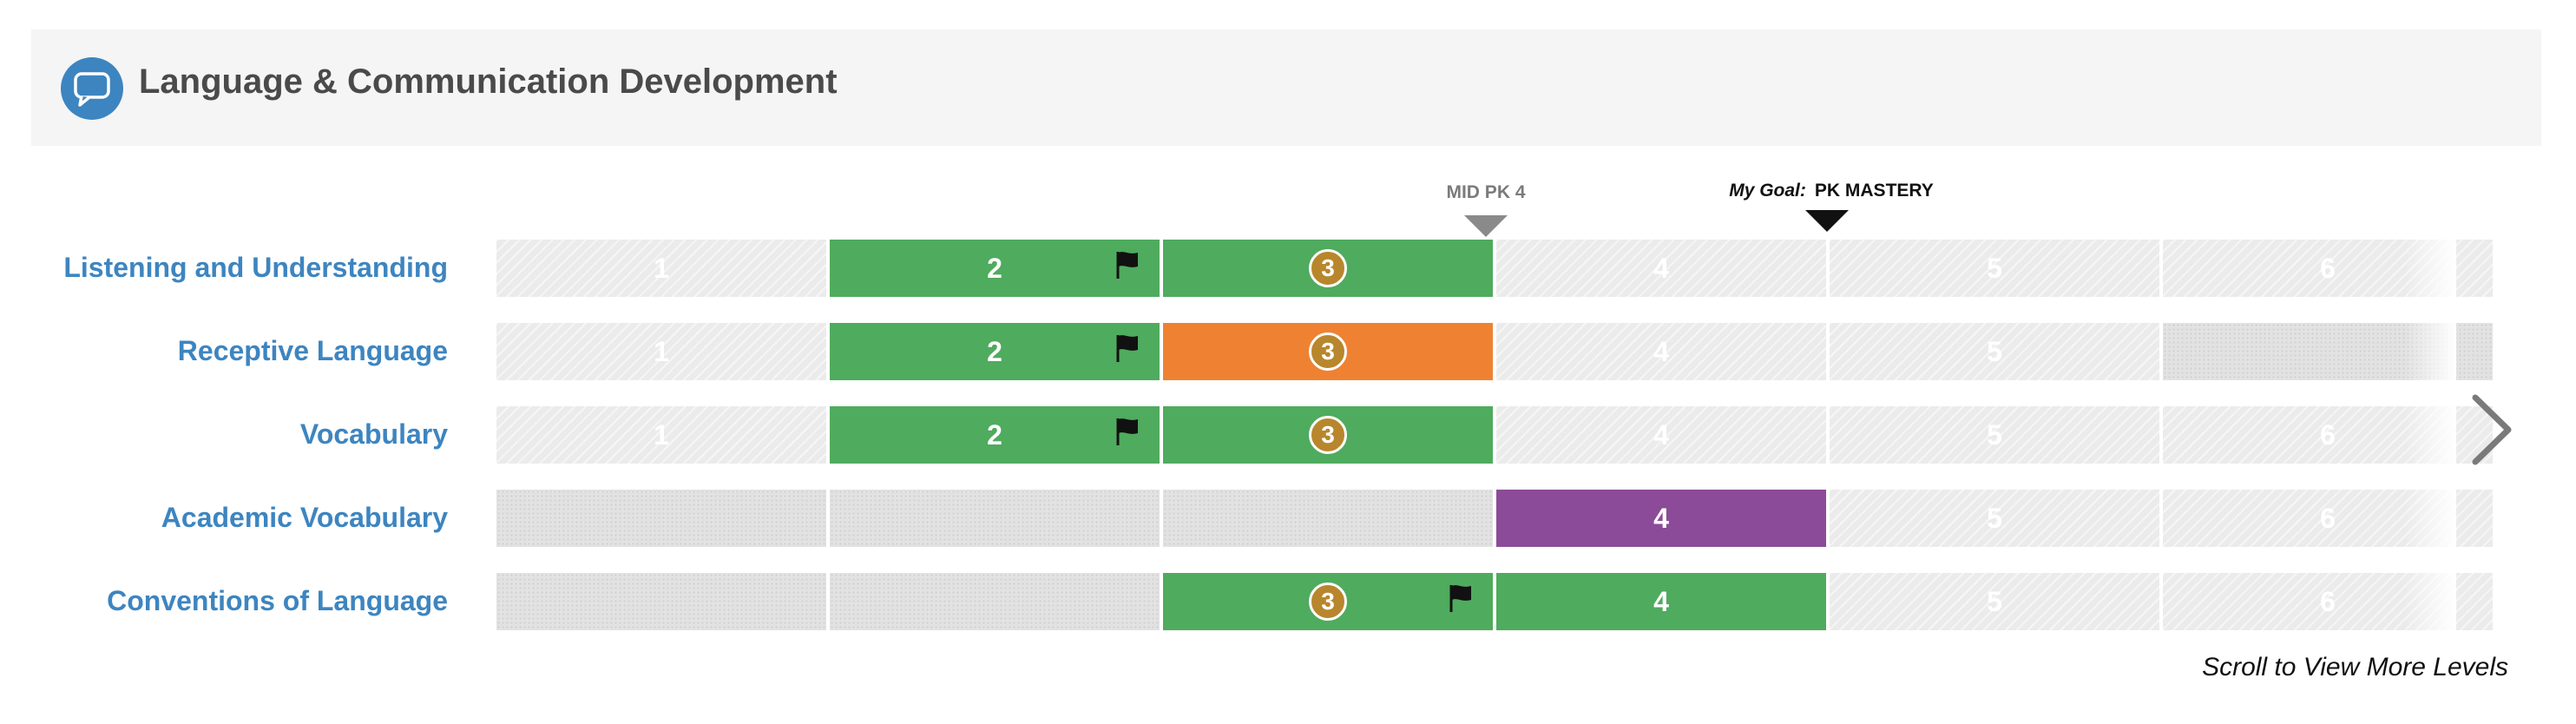 This screenshot has width=2576, height=724. I want to click on mid-marker-label: MID PK 4, so click(1486, 192).